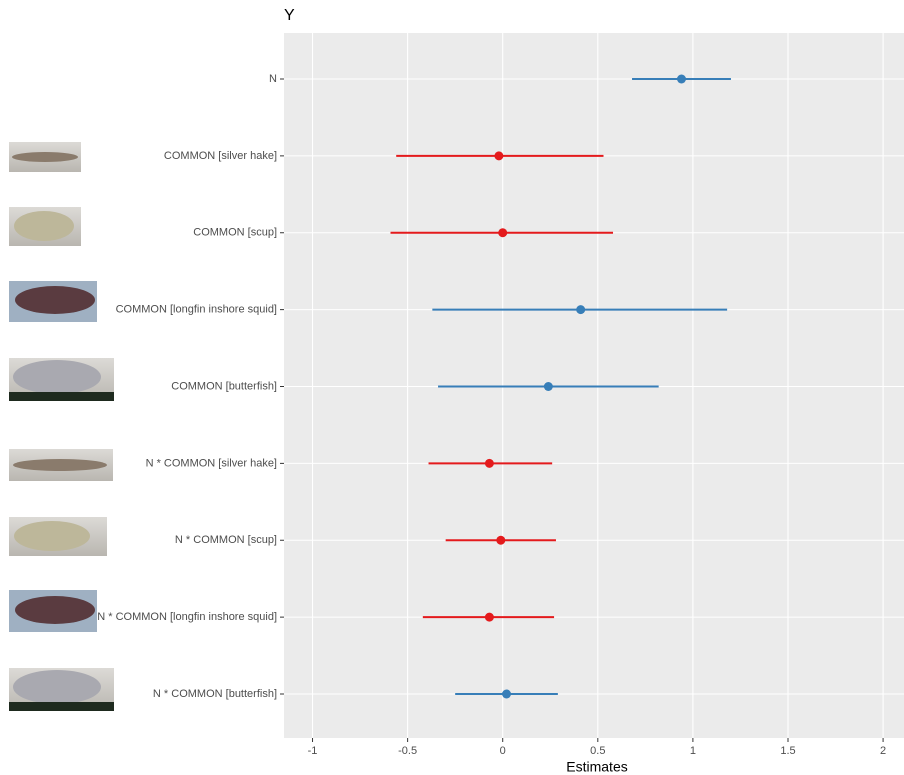 This screenshot has height=775, width=904. I want to click on y-tick-label: N * COMMON [longfin inshore squid], so click(187, 617).